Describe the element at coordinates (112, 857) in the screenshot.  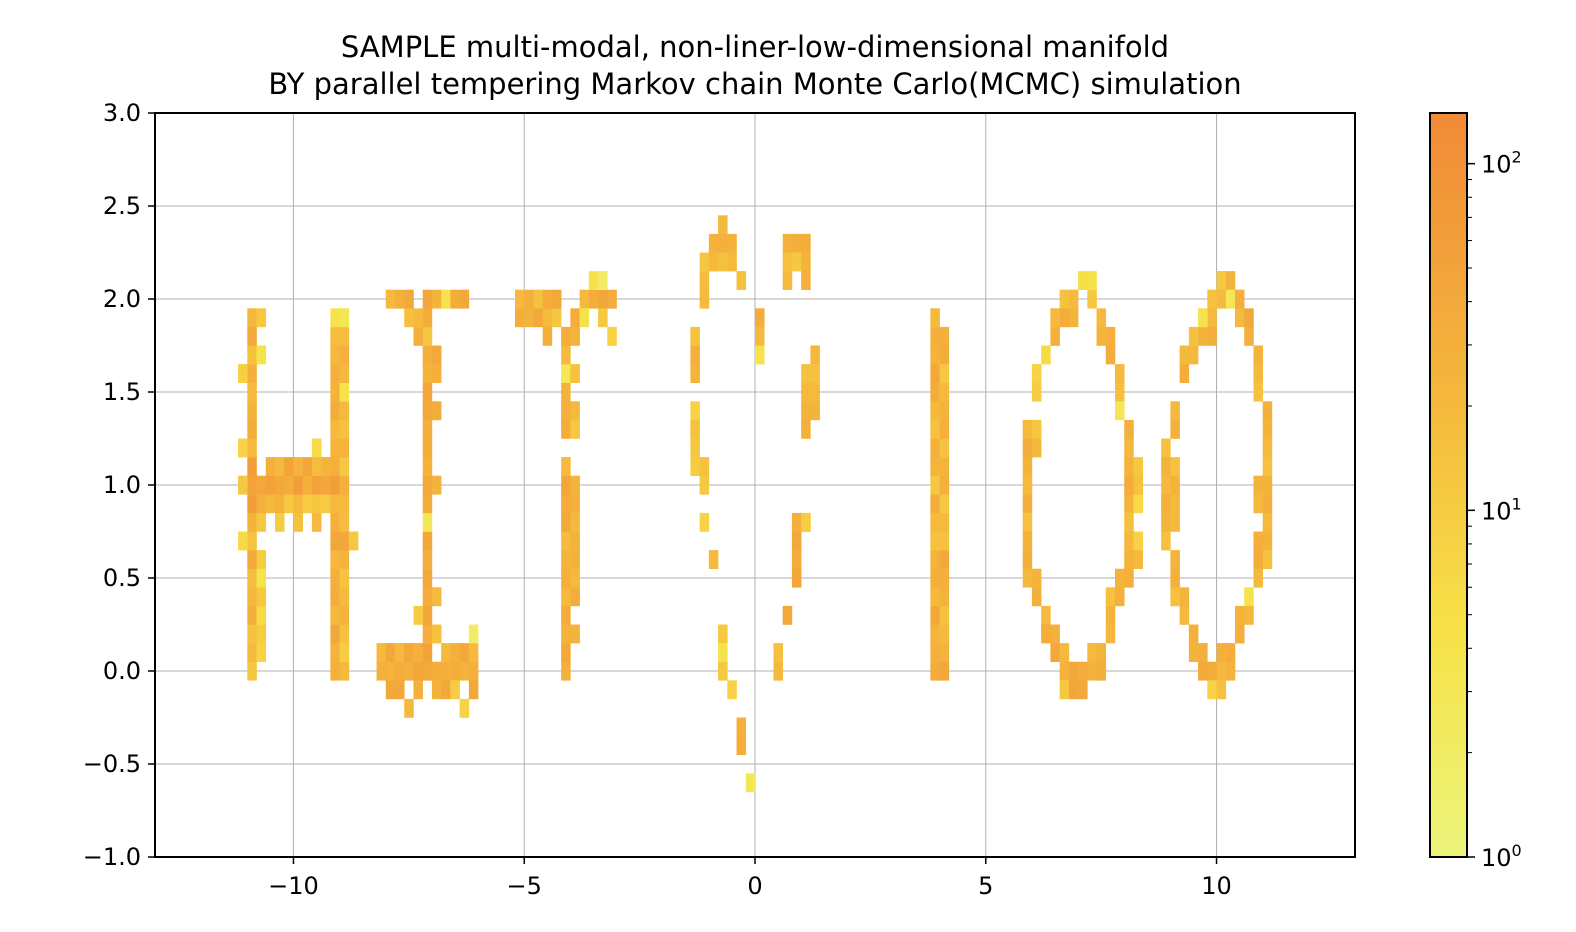
I see `y-tick-label: −1.0` at that location.